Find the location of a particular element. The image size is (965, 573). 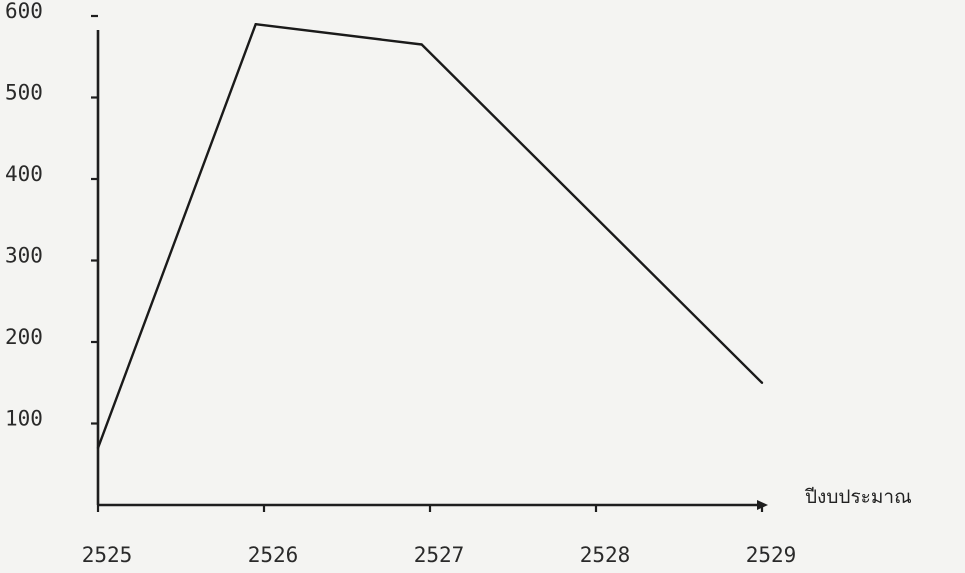

y-tick-label: 100 is located at coordinates (24, 419).